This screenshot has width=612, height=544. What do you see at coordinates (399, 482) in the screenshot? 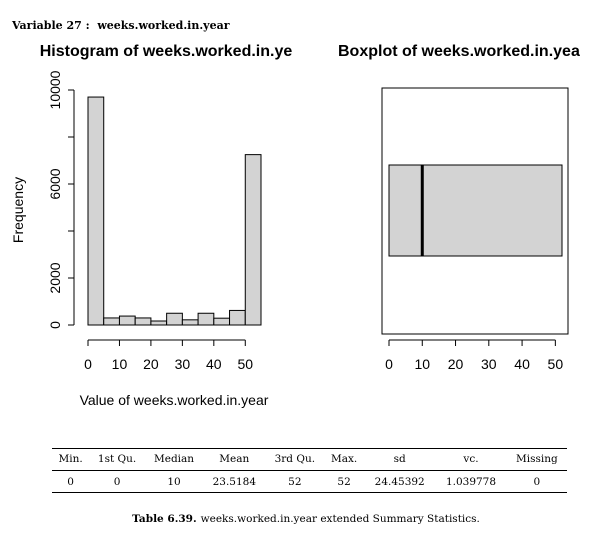
I see `summary-table-cell: 24.45392` at bounding box center [399, 482].